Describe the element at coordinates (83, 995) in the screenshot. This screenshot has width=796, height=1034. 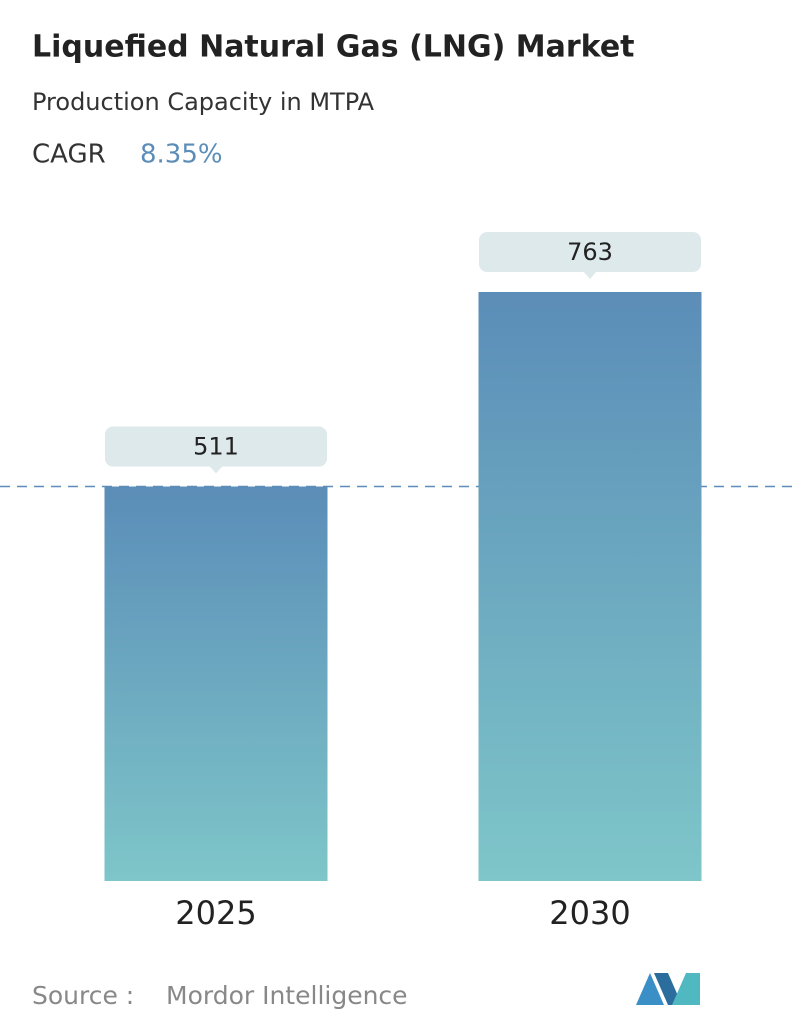
I see `source-label: Source :` at that location.